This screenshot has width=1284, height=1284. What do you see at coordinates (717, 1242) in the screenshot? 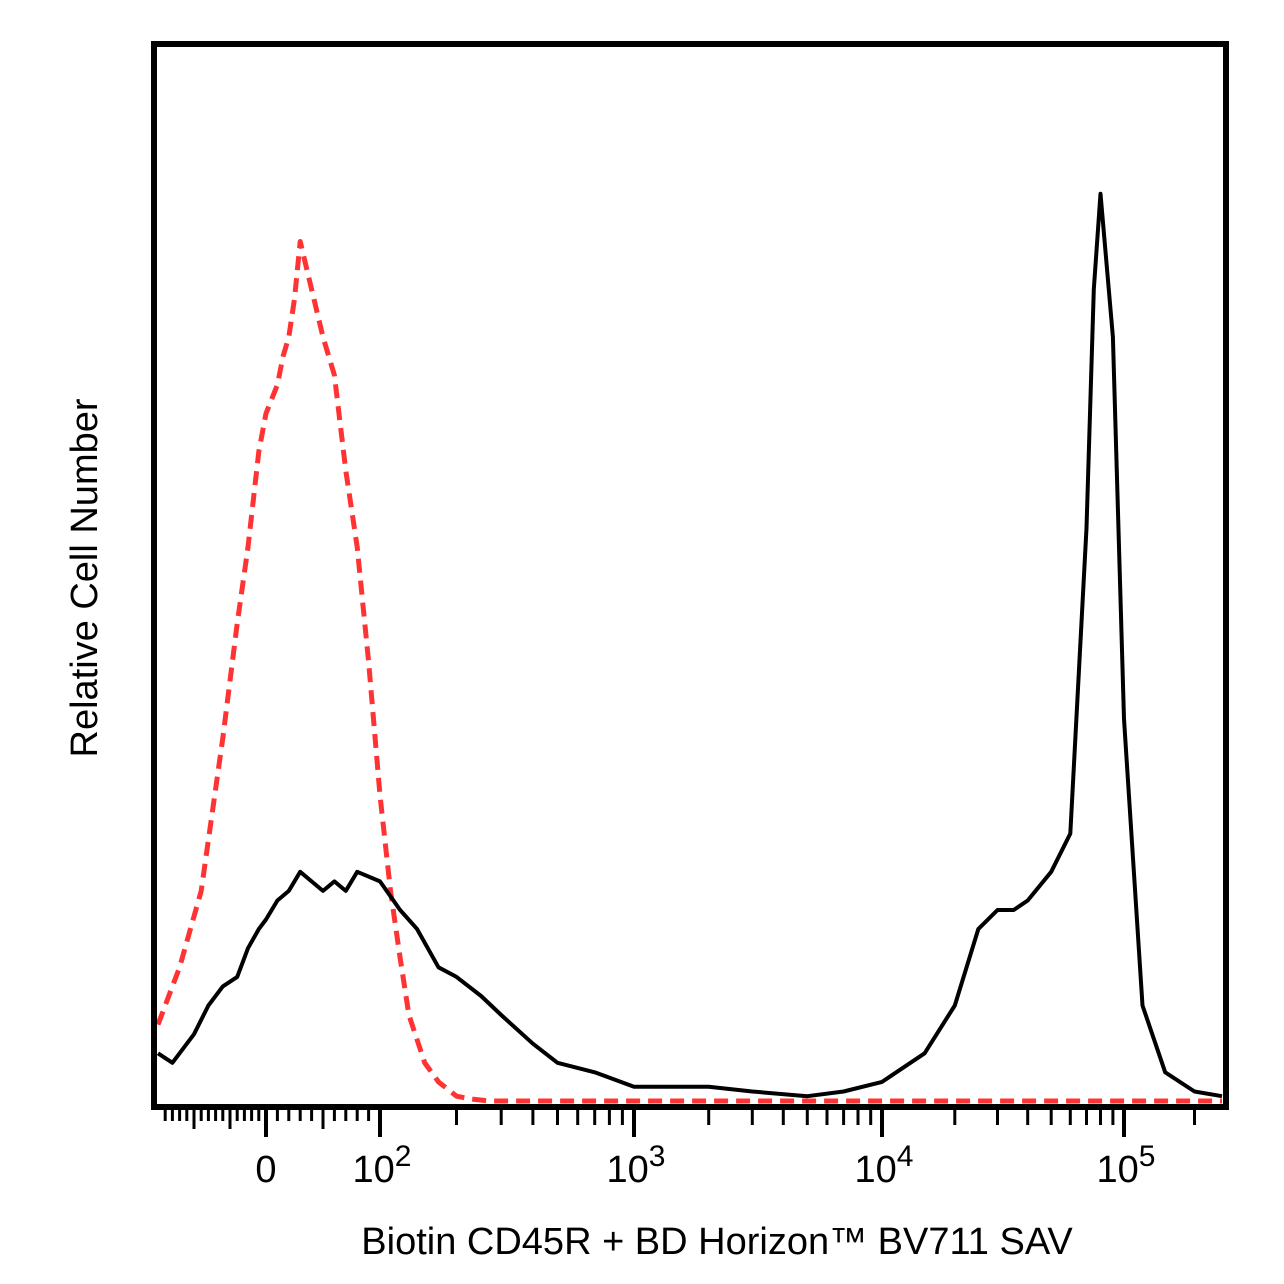
I see `x-axis-label: Biotin CD45R + BD Horizon™ BV711 SAV` at bounding box center [717, 1242].